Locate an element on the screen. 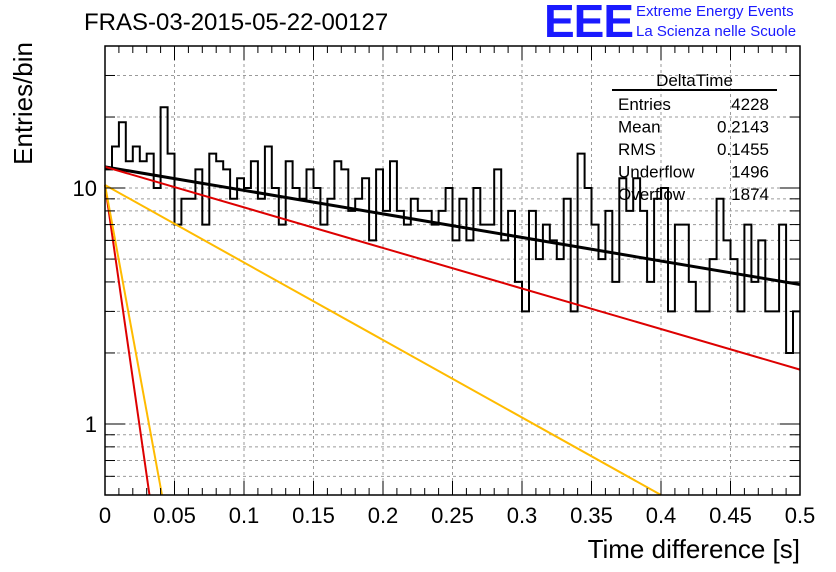  stats-label: Overflow is located at coordinates (652, 194).